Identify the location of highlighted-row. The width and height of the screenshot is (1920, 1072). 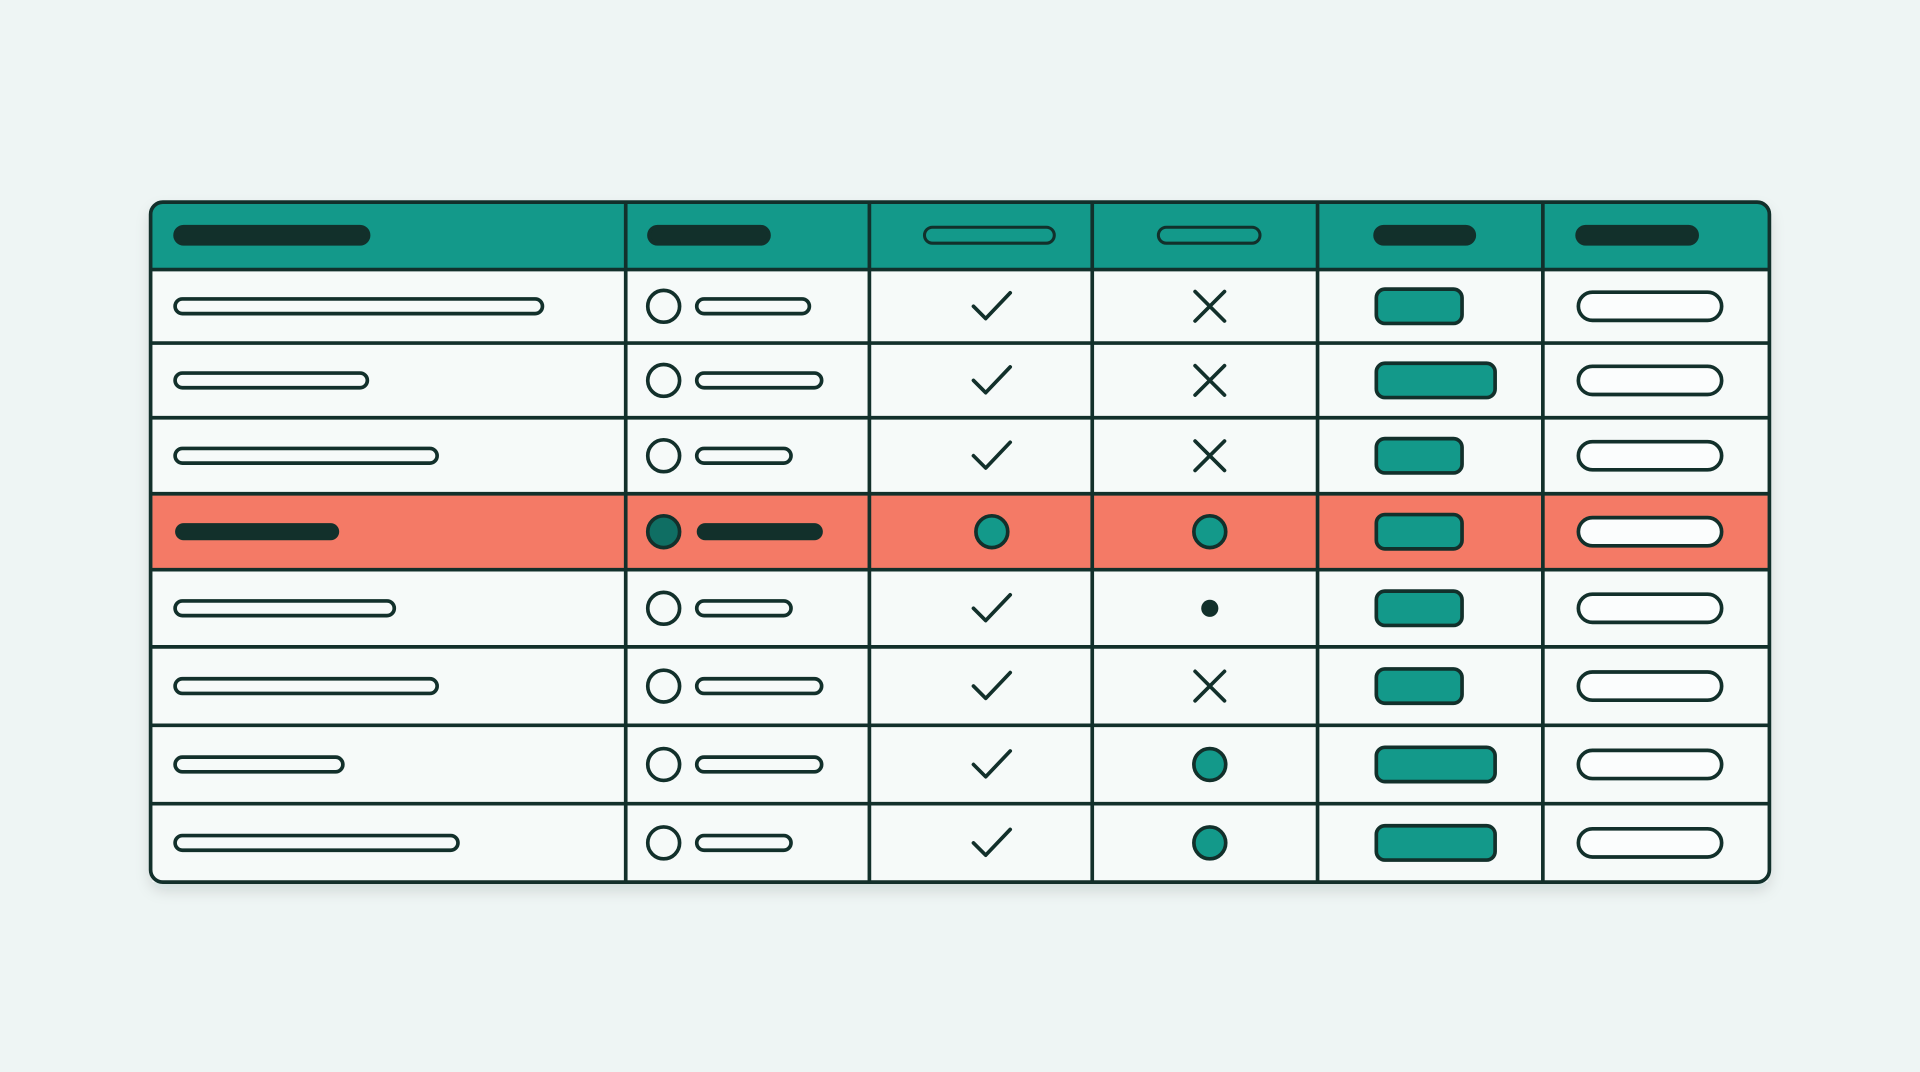
(960, 531).